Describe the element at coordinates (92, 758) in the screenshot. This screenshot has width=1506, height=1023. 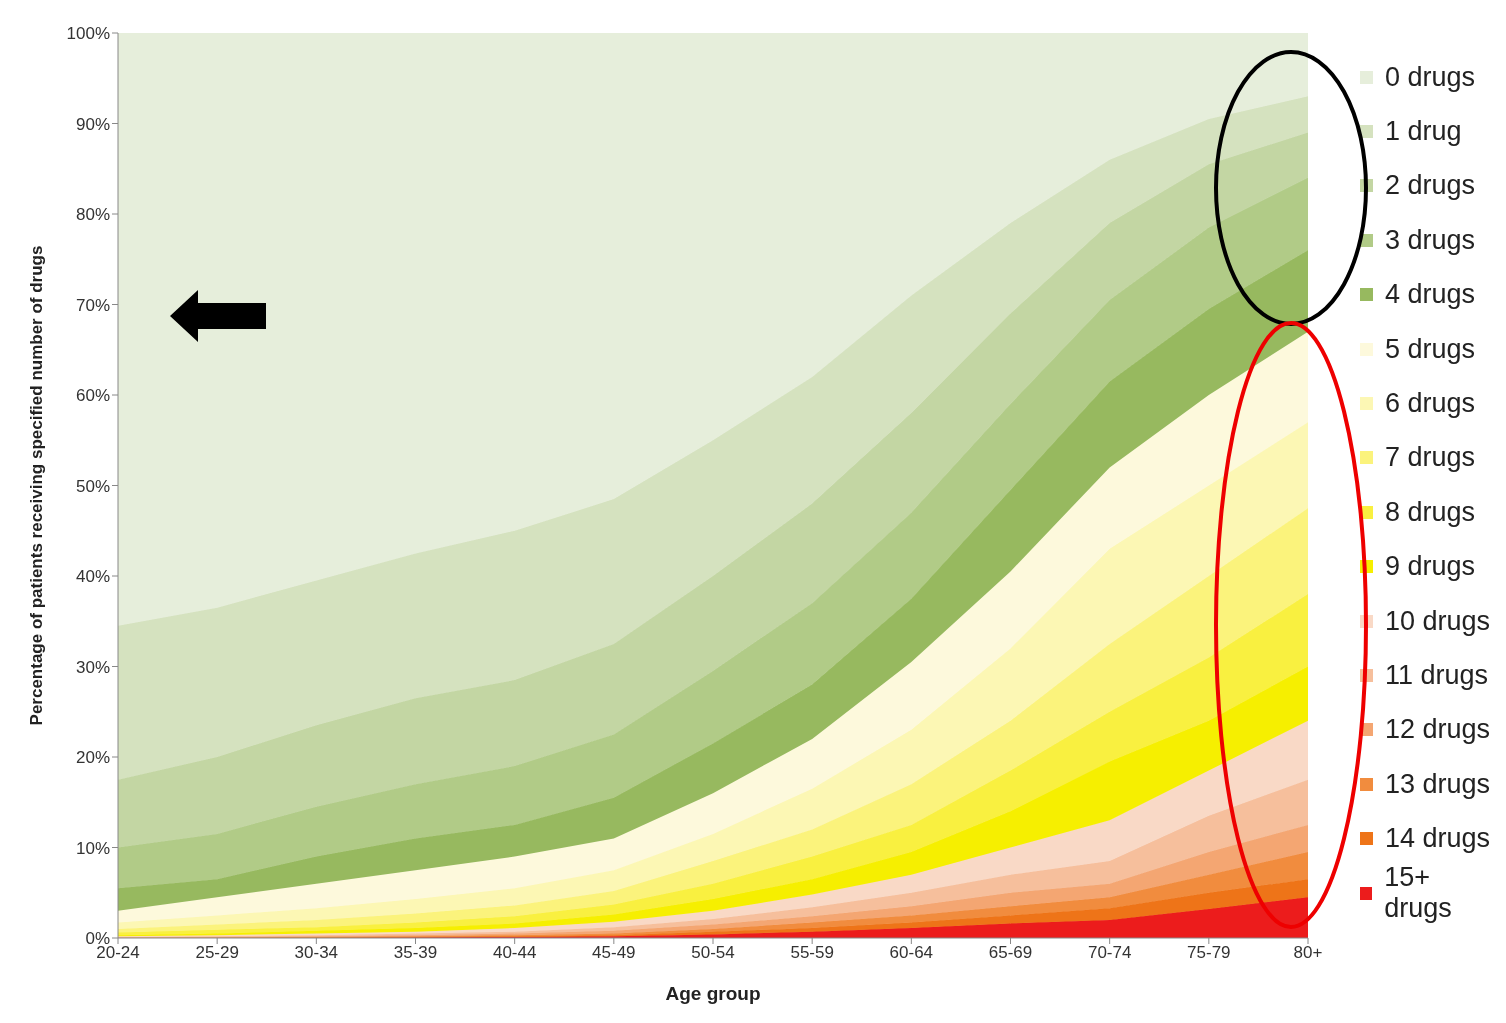
I see `y-tick-label: 20%` at that location.